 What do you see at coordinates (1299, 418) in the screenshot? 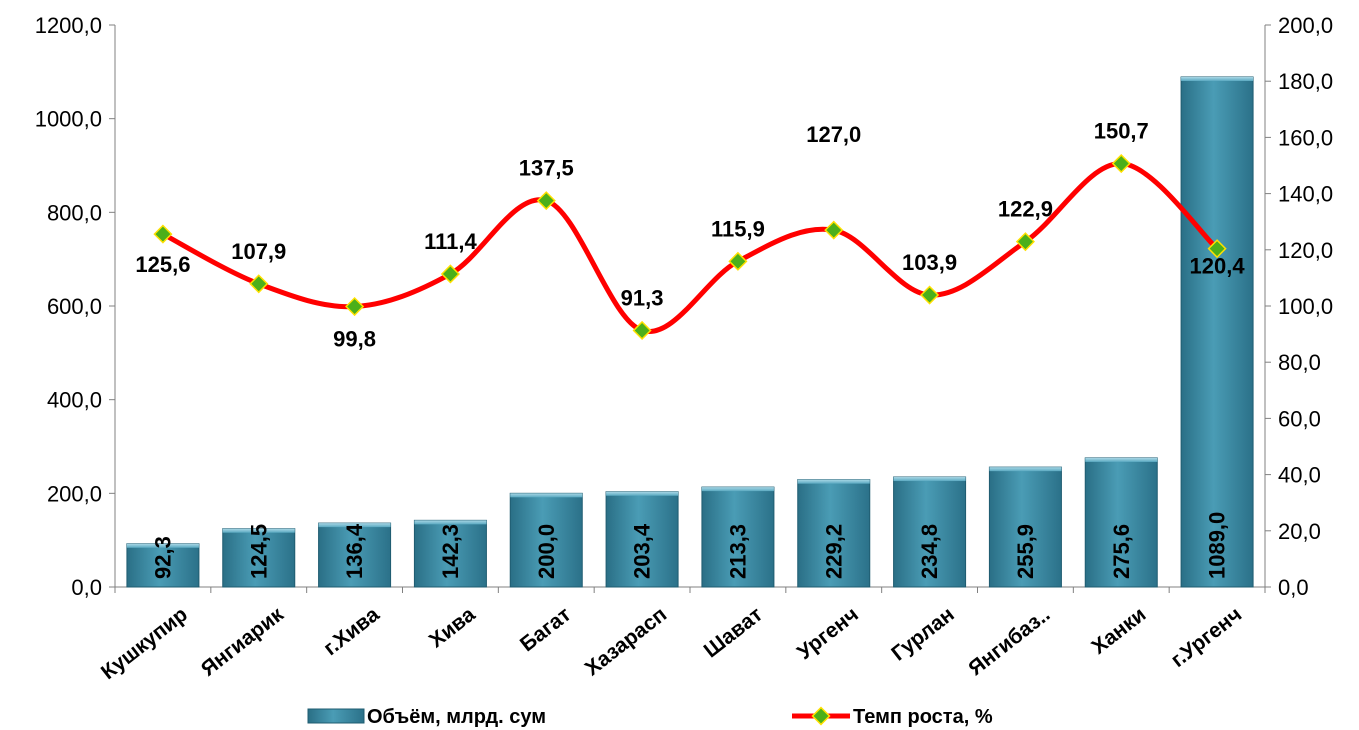
I see `right-tick-label: 60,0` at bounding box center [1299, 418].